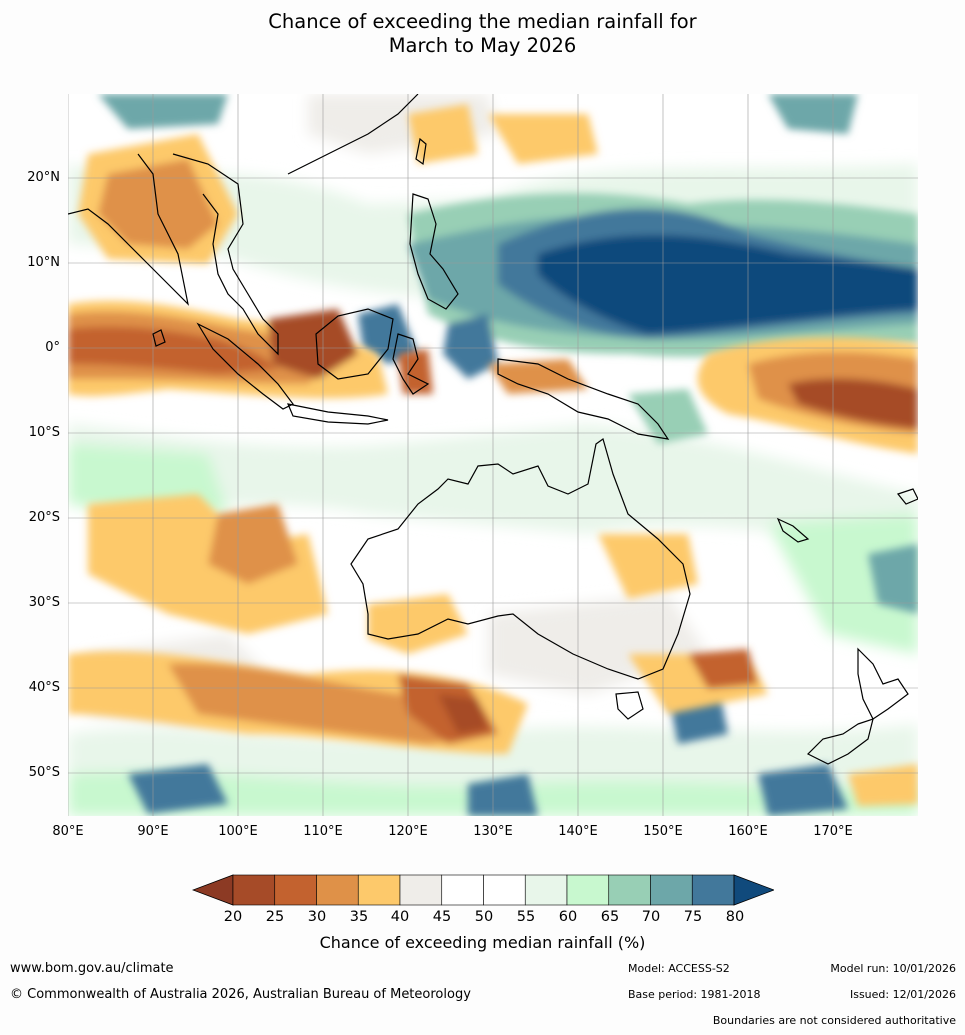 This screenshot has width=965, height=1035. I want to click on colorbar-tick-20: 20, so click(233, 917).